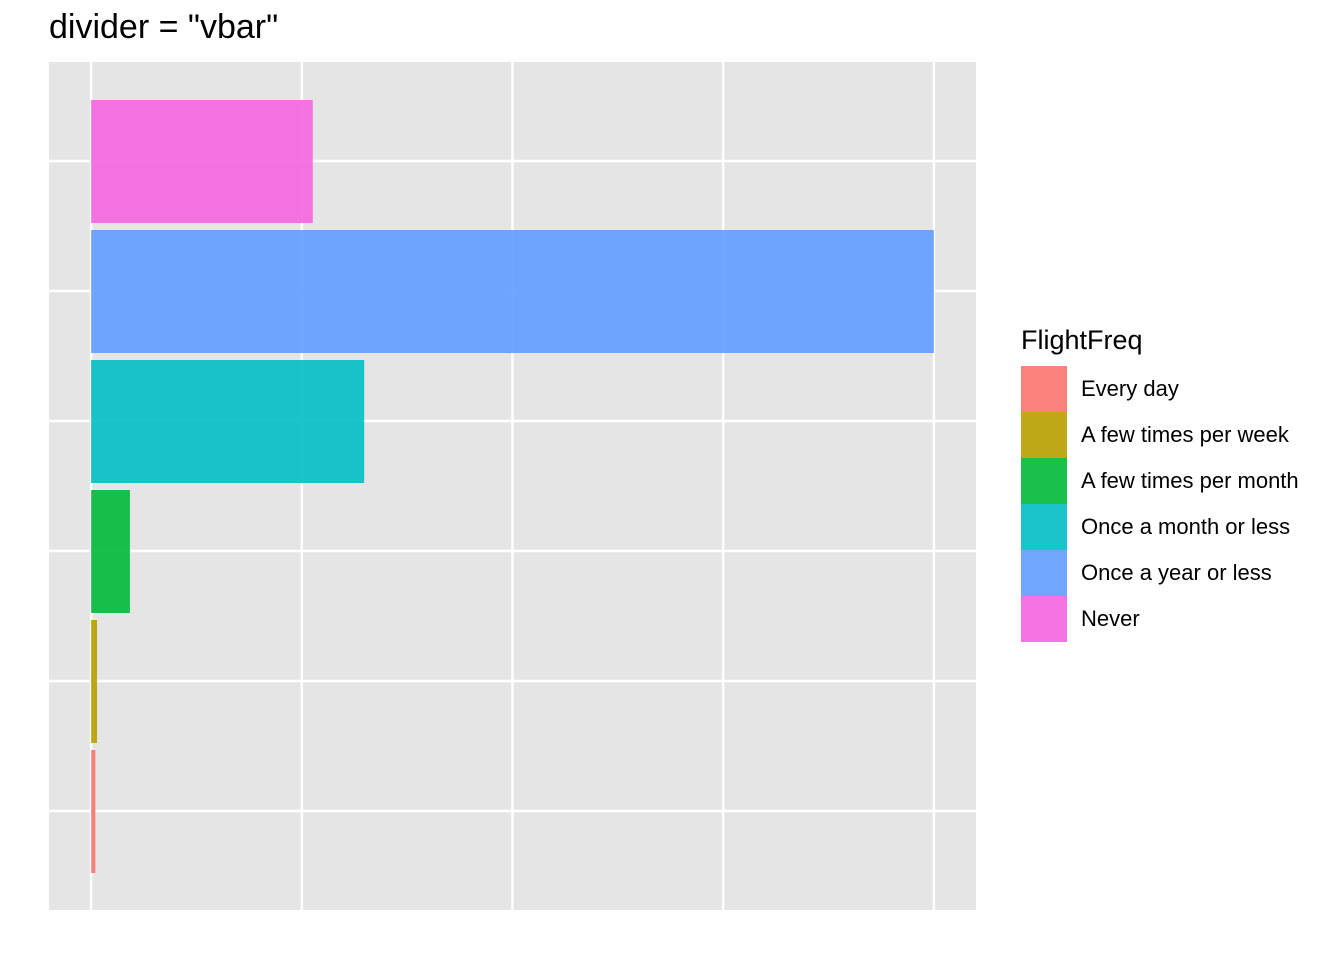  I want to click on bar-never, so click(202, 161).